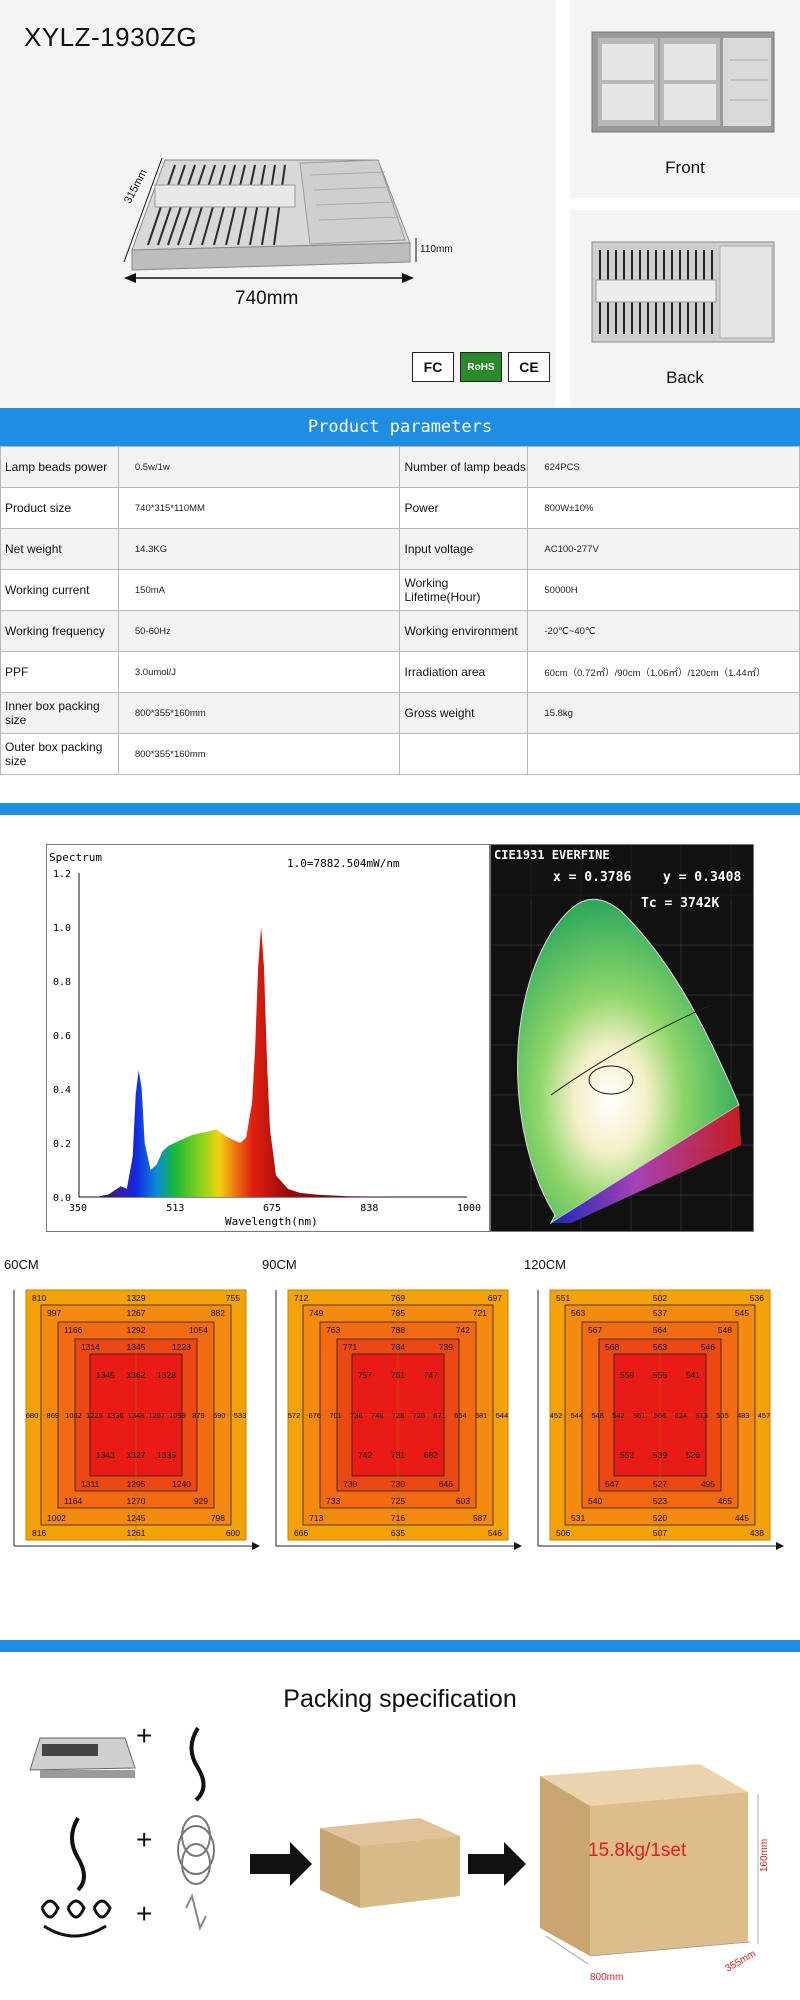  I want to click on heatmap-value: 502, so click(660, 1298).